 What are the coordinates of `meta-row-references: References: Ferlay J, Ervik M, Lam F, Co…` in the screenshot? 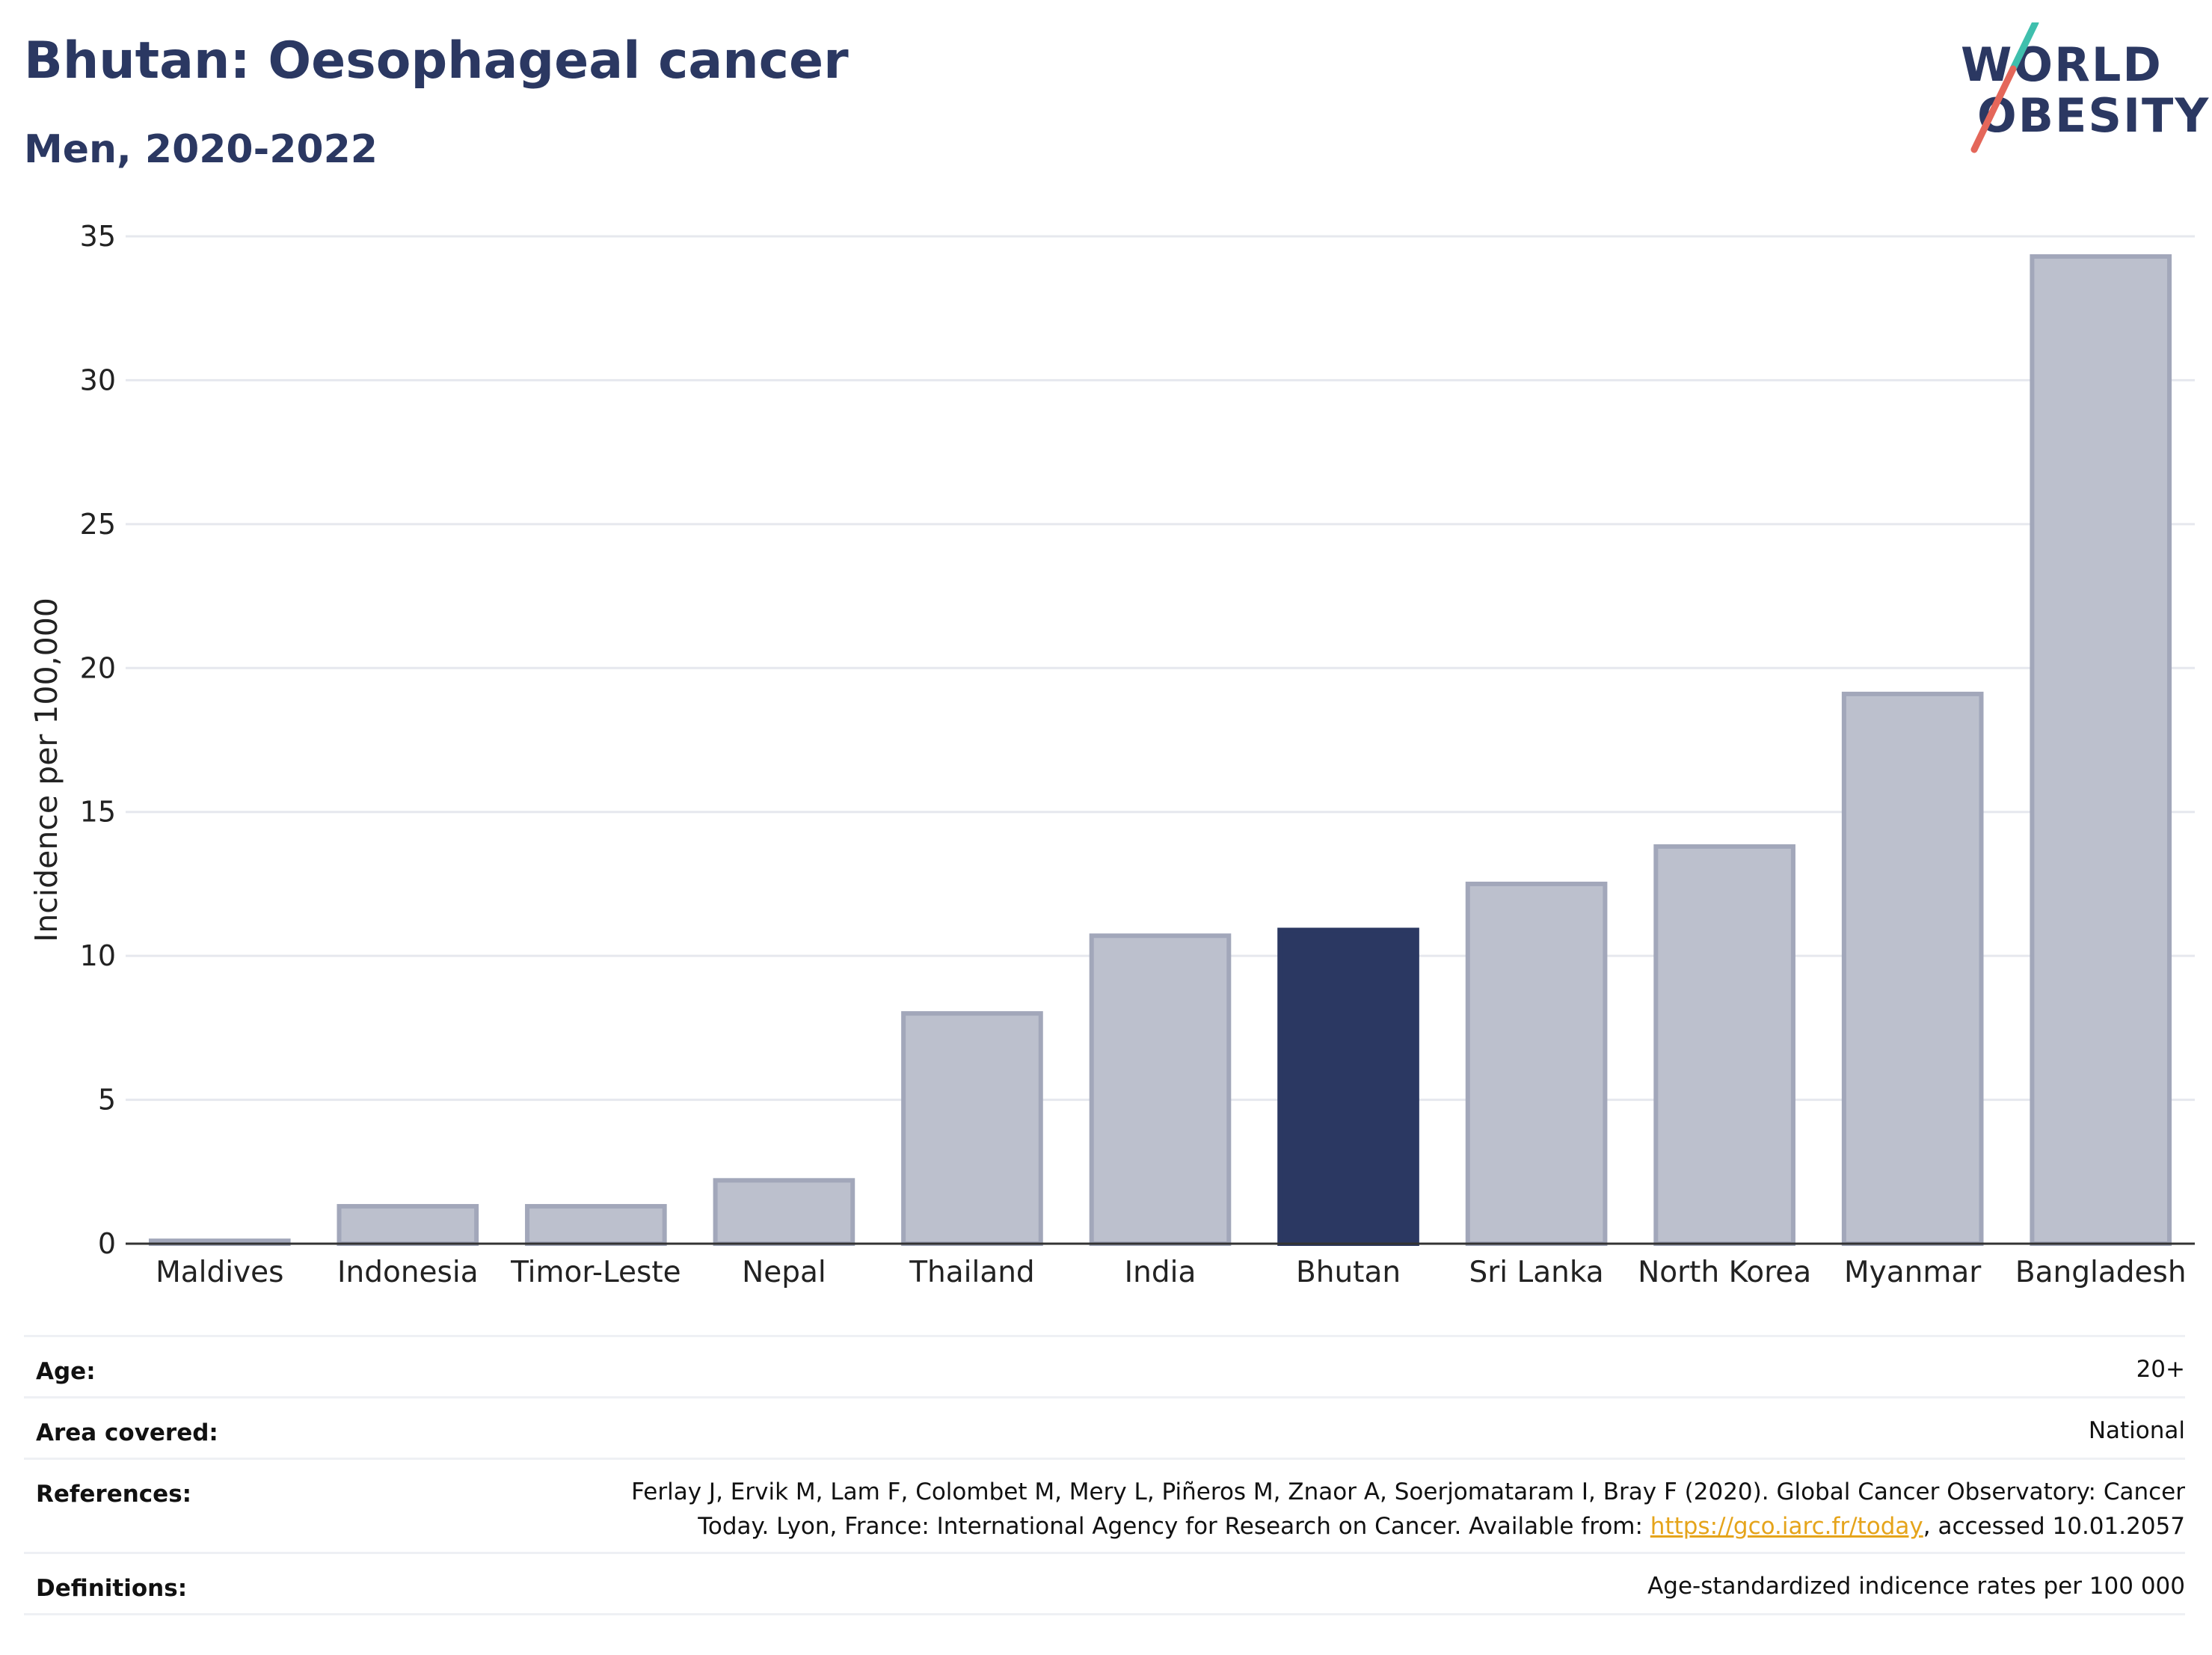 It's located at (1104, 1506).